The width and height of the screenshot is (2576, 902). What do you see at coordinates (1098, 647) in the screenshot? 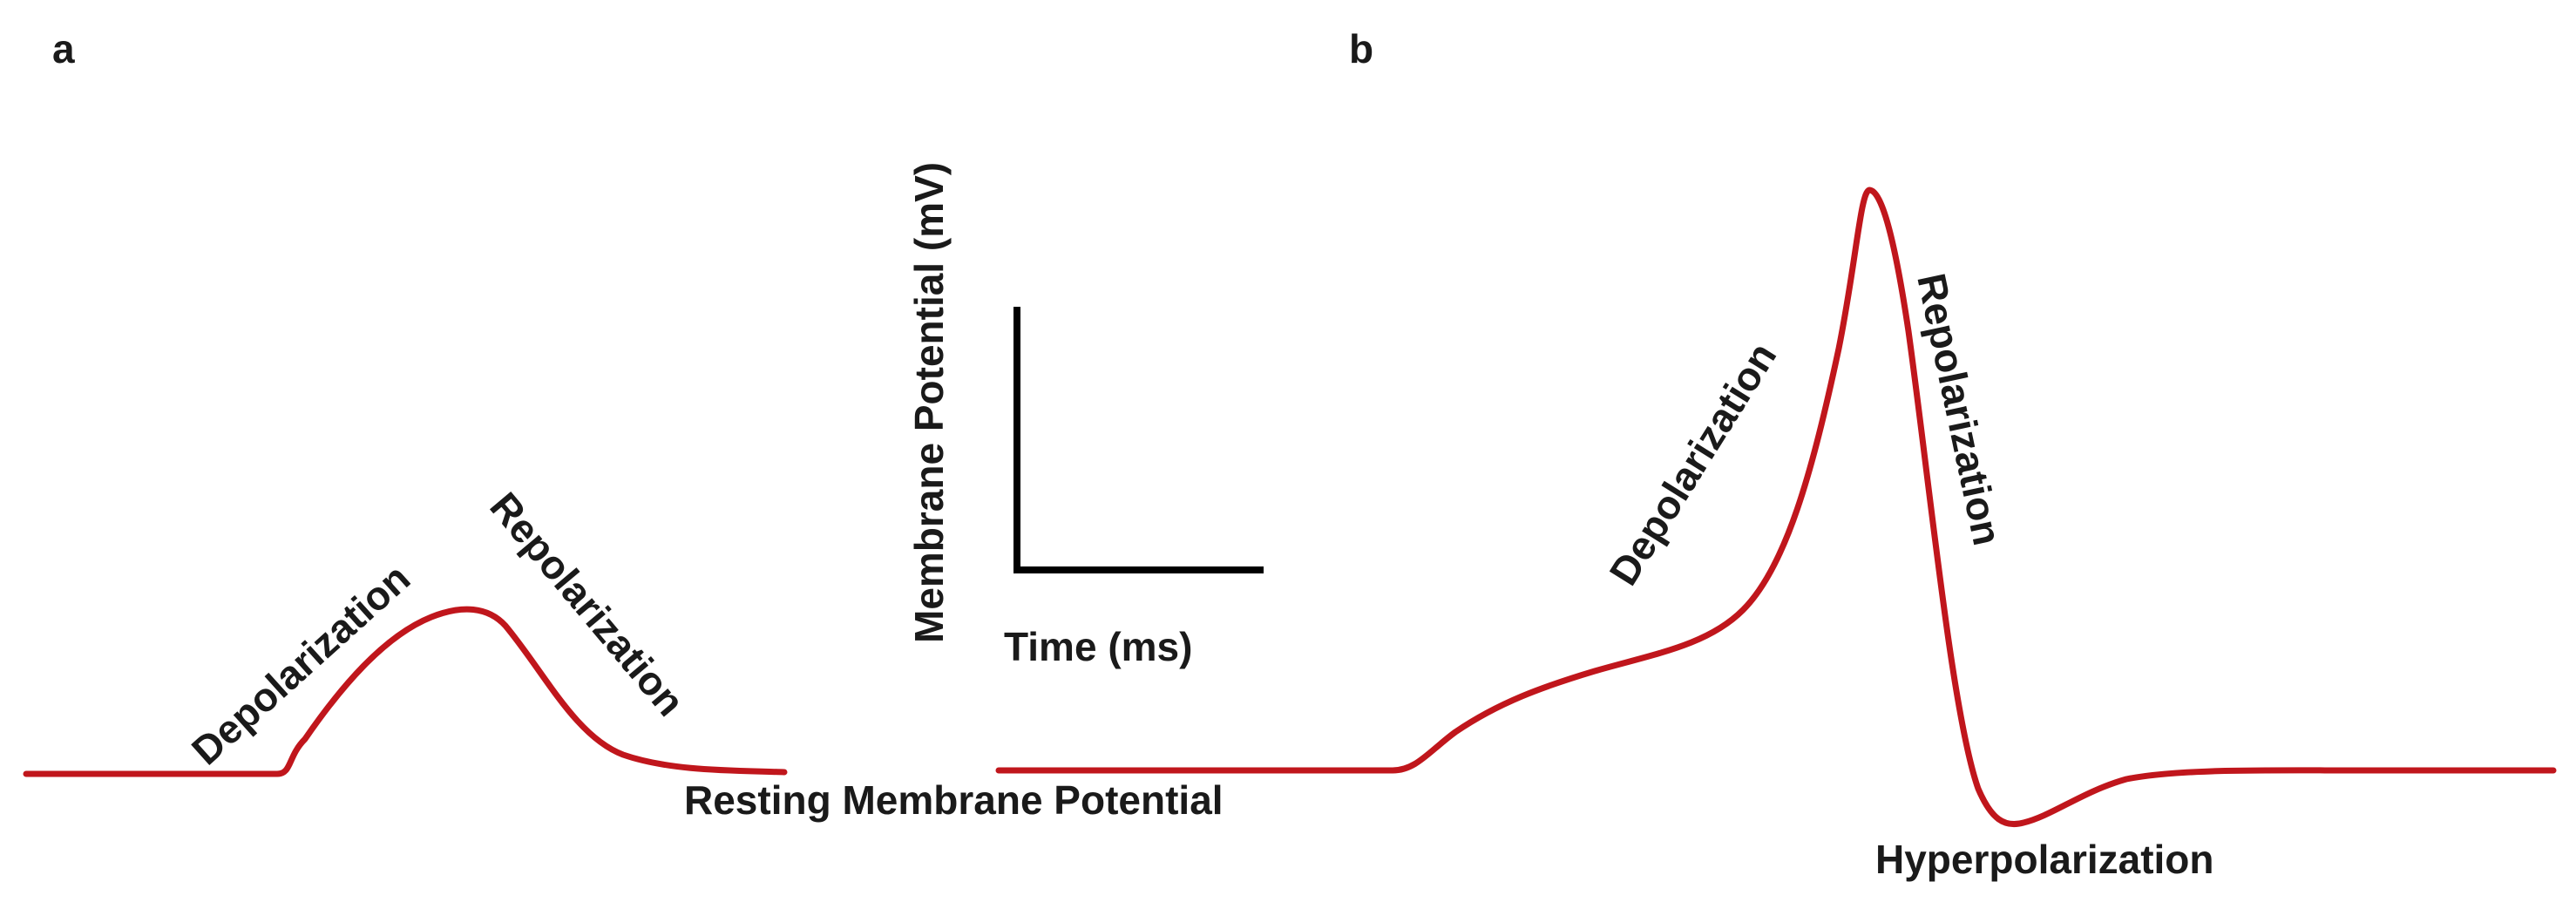
I see `scale-bar-x-label: Time (ms)` at bounding box center [1098, 647].